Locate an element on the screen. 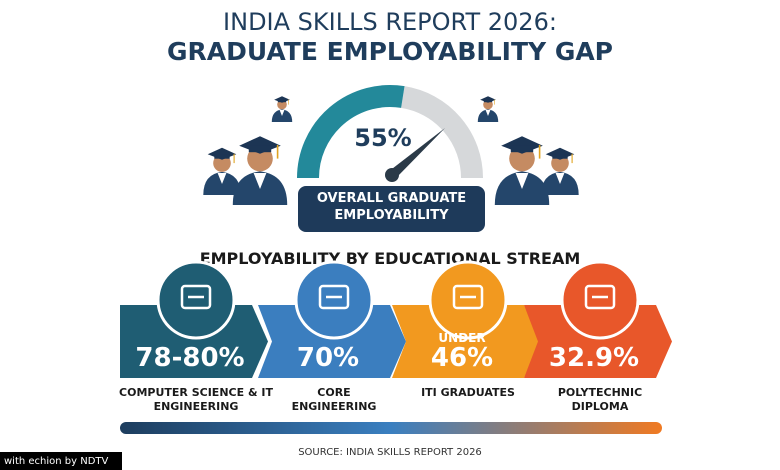  gauge-hub is located at coordinates (392, 175).